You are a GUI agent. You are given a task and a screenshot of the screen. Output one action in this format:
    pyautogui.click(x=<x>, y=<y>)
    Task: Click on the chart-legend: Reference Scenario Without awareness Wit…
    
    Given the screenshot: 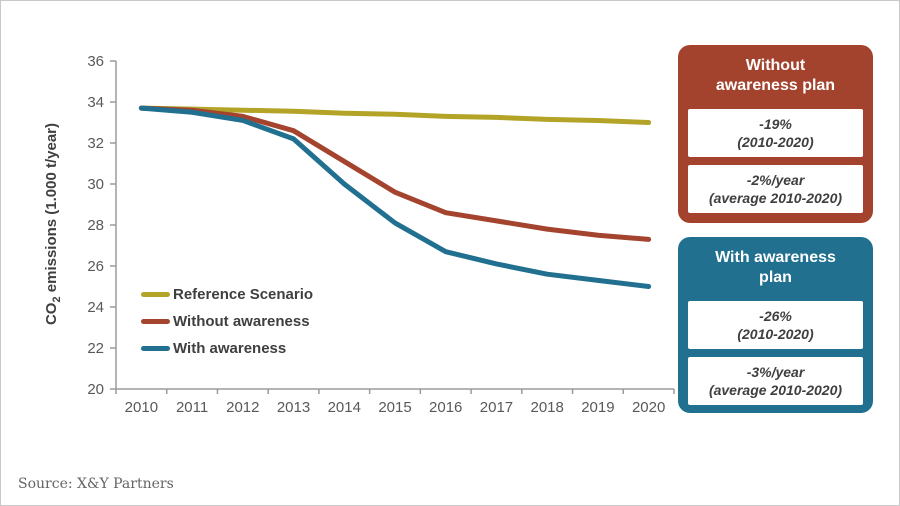 What is the action you would take?
    pyautogui.click(x=227, y=321)
    